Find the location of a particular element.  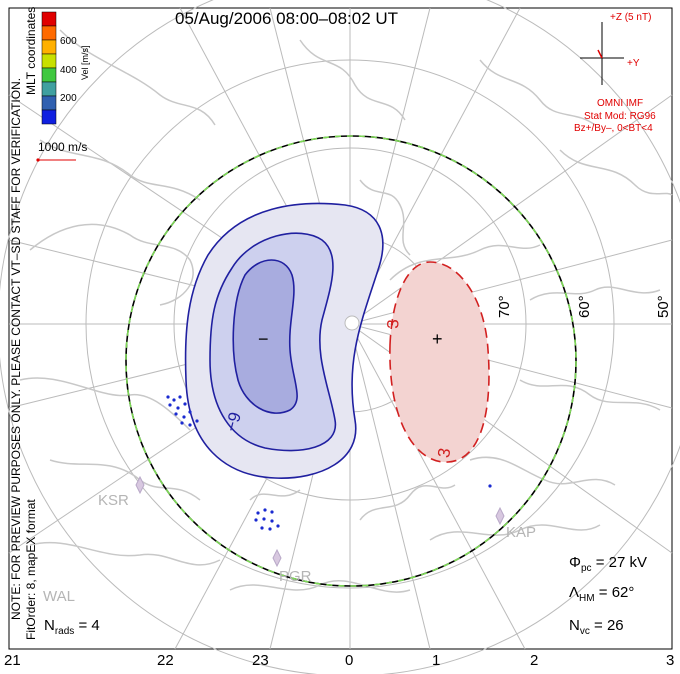

colorbar-tick-600: 600 is located at coordinates (68, 41).